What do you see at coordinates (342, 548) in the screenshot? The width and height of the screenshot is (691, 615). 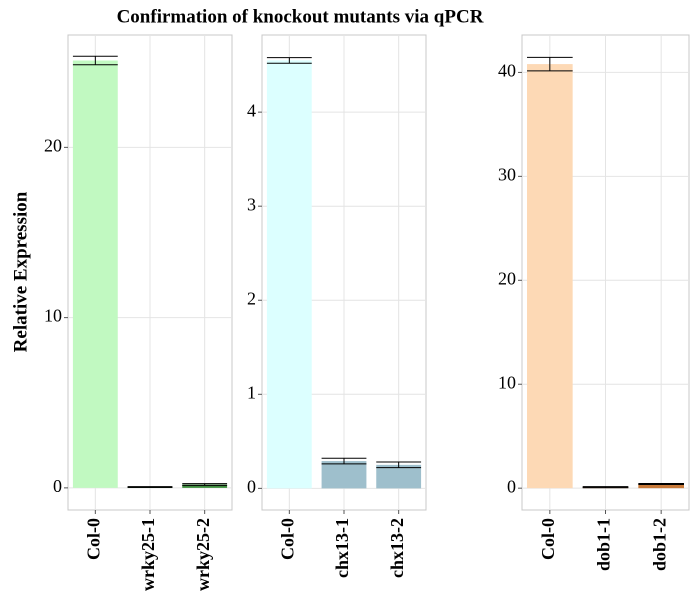 I see `x-tick-label: chx13-1` at bounding box center [342, 548].